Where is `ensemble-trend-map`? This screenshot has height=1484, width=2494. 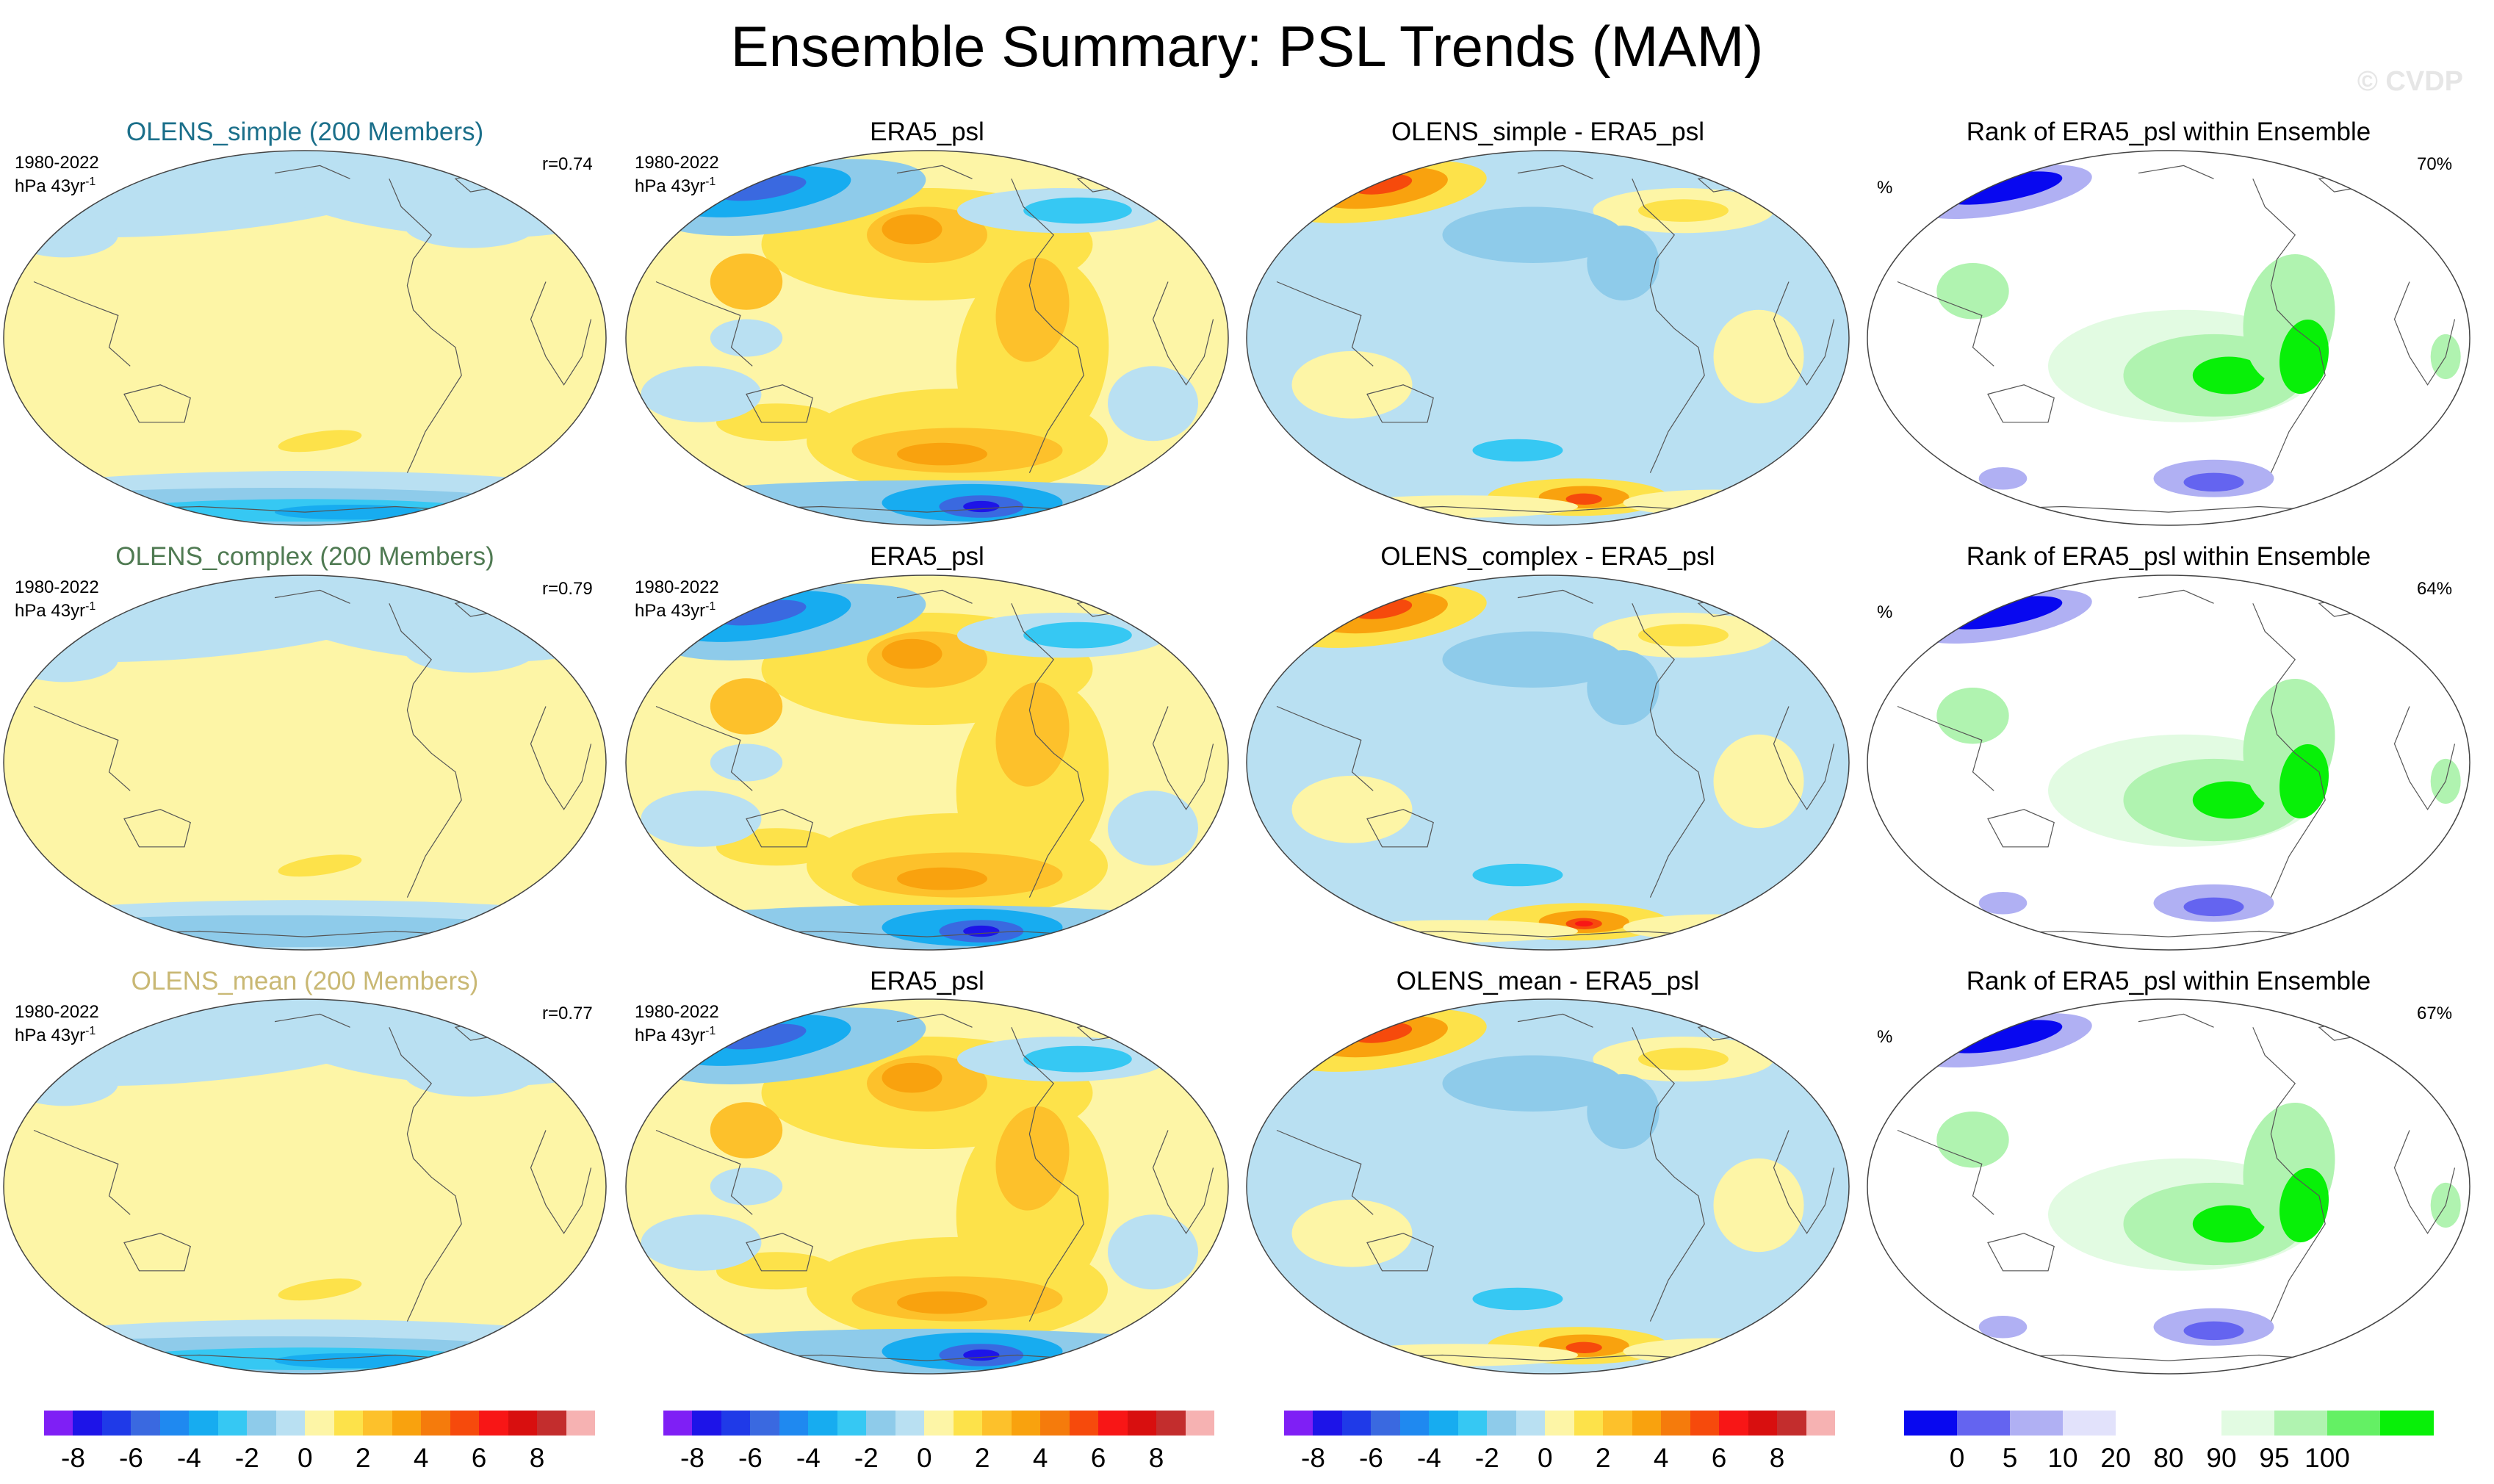 ensemble-trend-map is located at coordinates (305, 763).